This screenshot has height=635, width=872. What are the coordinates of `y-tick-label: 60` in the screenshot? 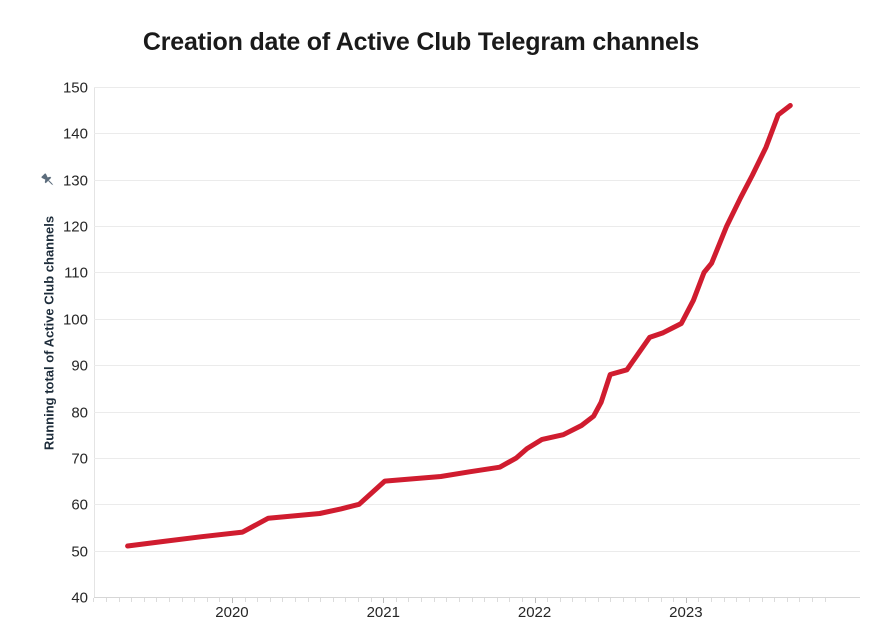 It's located at (79, 505).